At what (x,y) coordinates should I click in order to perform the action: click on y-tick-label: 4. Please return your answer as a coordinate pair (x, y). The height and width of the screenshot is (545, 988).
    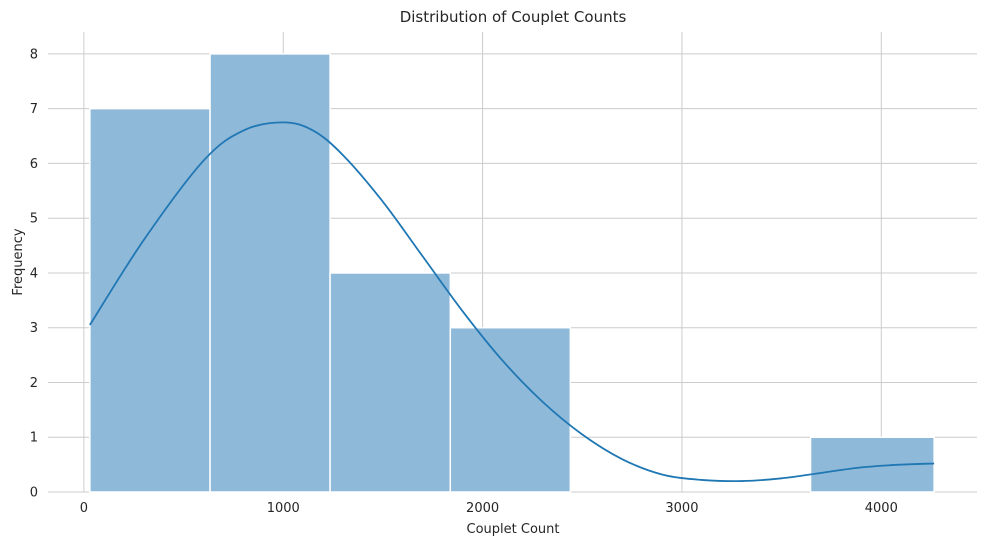
    Looking at the image, I should click on (34, 273).